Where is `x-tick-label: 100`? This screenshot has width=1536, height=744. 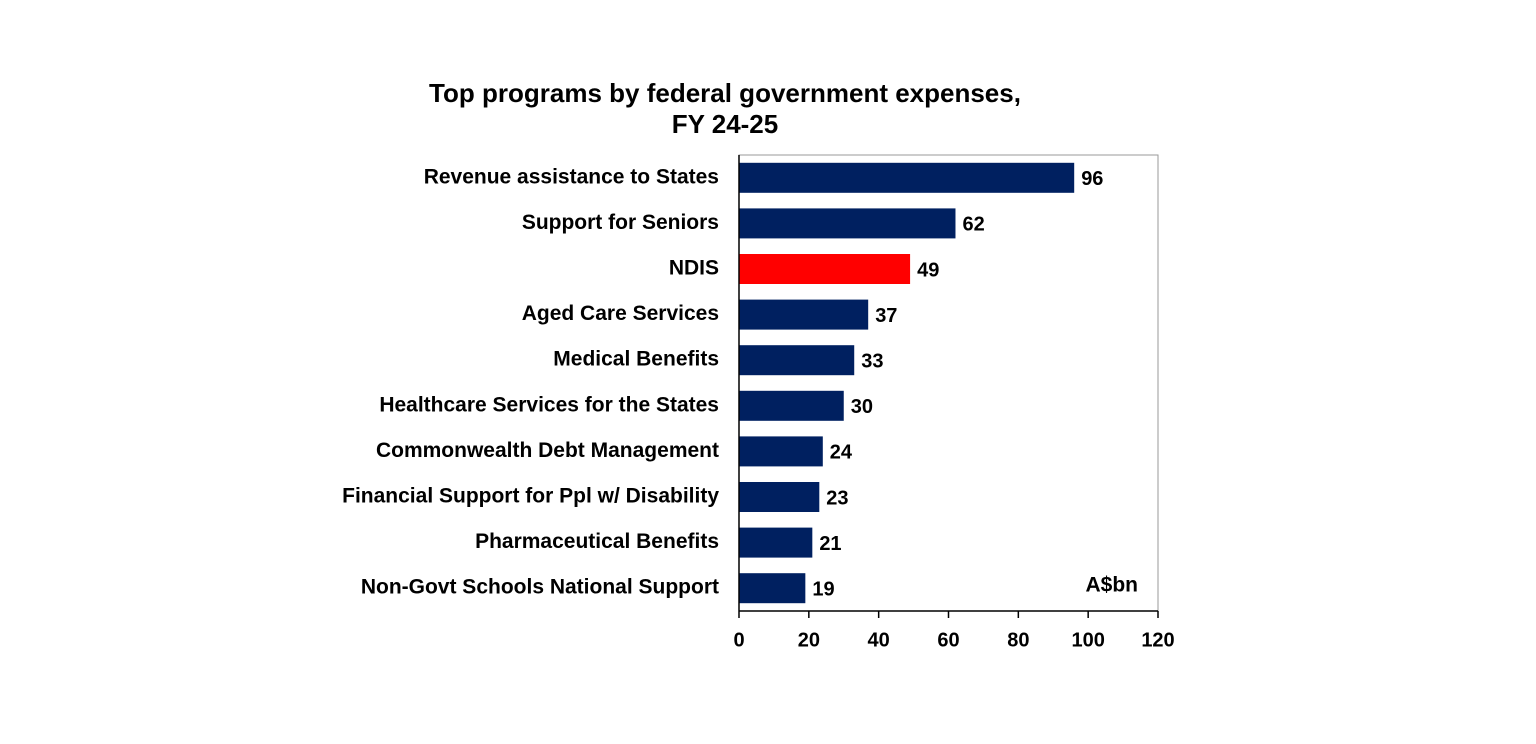
x-tick-label: 100 is located at coordinates (1087, 640).